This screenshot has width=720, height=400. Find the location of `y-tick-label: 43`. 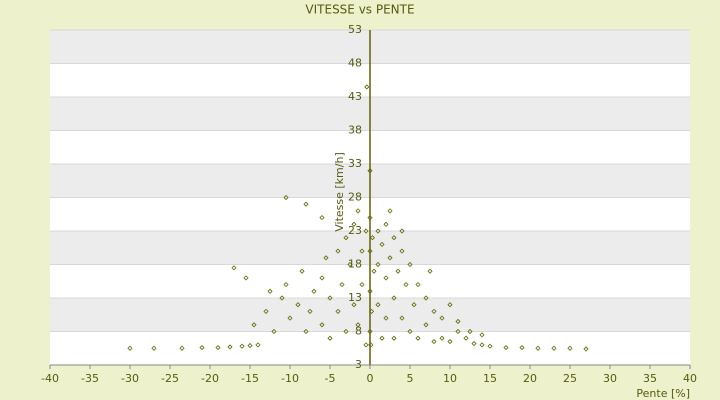

y-tick-label: 43 is located at coordinates (355, 96).